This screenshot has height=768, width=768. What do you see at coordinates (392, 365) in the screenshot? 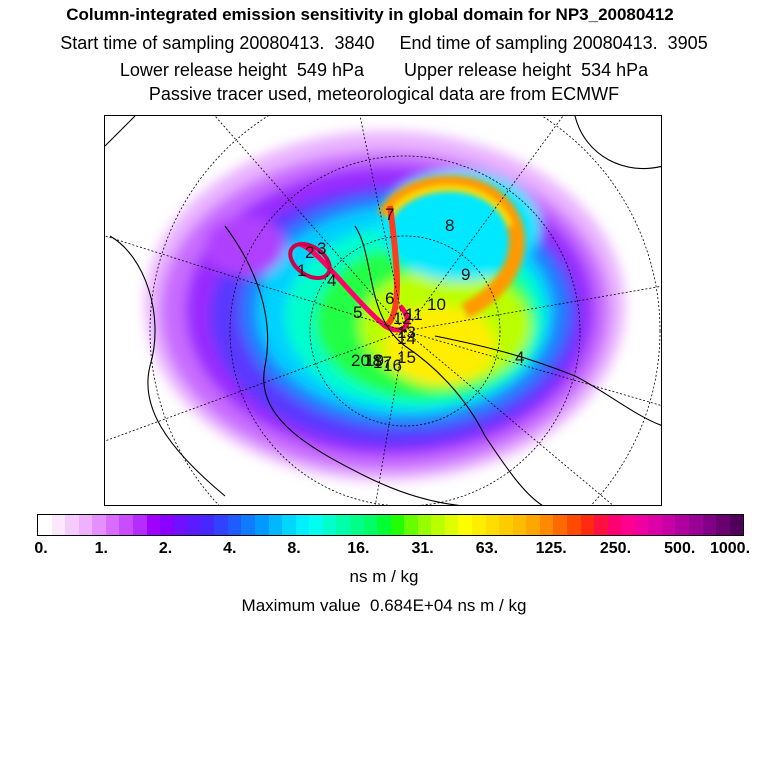
I see `point-label: 16` at bounding box center [392, 365].